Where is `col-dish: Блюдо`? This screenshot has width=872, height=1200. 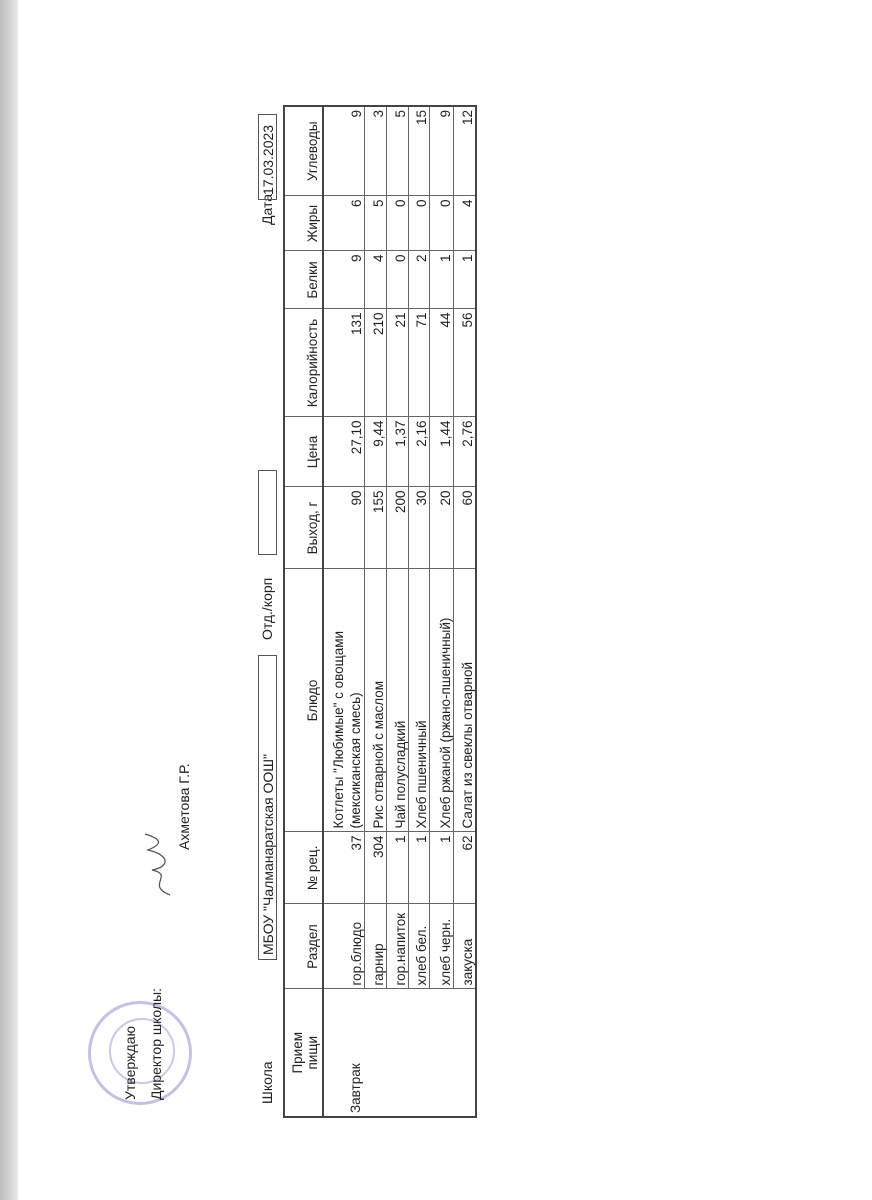
col-dish: Блюдо is located at coordinates (303, 700).